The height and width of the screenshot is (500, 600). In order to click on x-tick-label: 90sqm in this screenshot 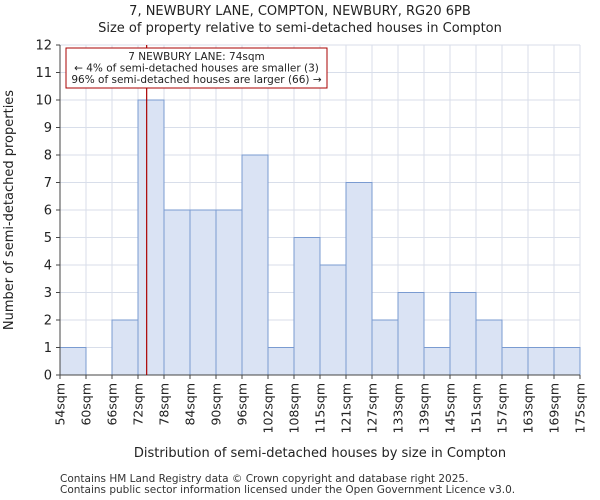, I will do `click(216, 404)`.